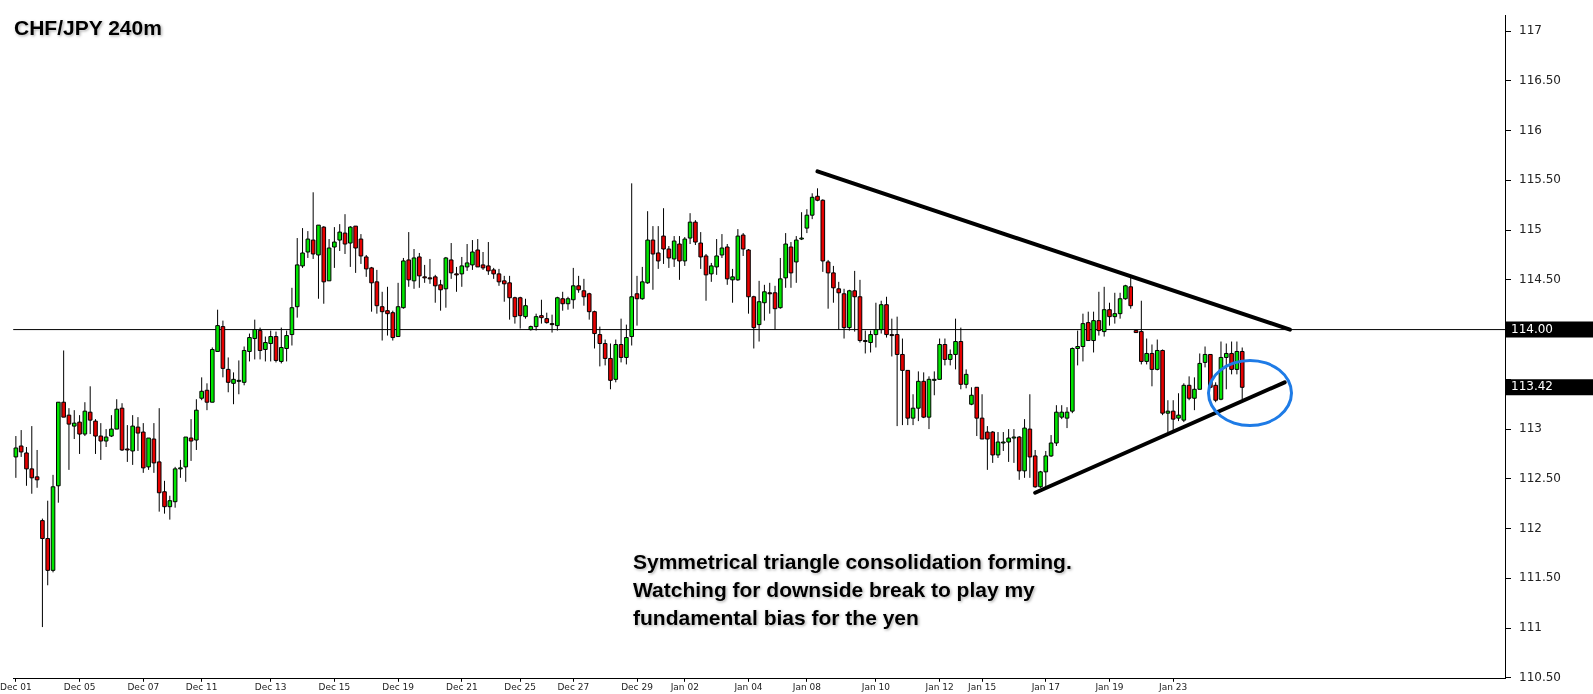 The image size is (1593, 694). I want to click on y-tick-label: 112, so click(1530, 527).